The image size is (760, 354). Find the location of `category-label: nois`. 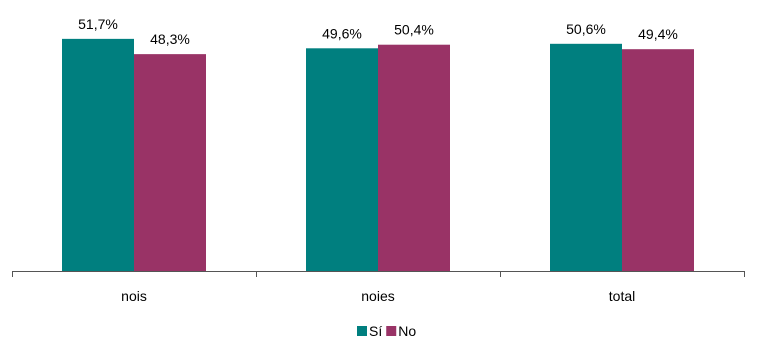

category-label: nois is located at coordinates (134, 296).